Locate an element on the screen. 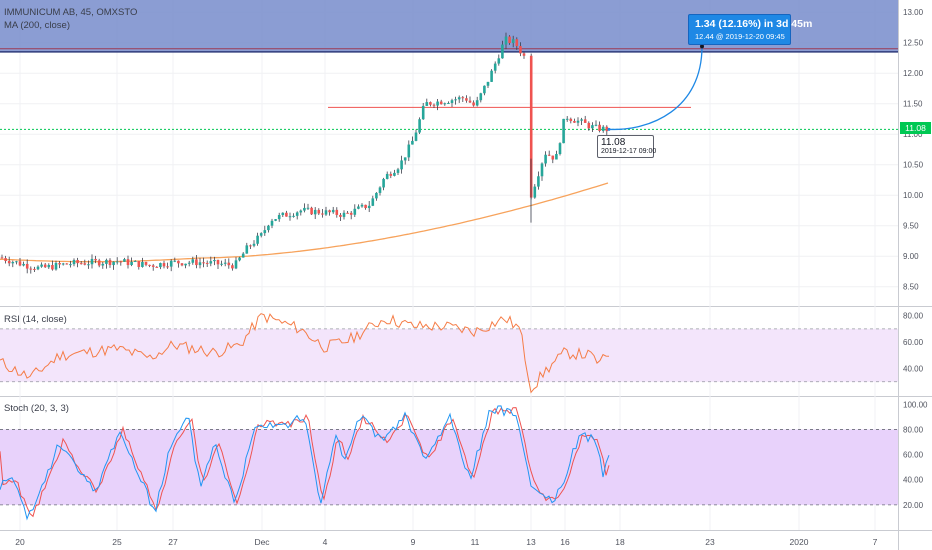 This screenshot has height=550, width=932. last-price-badge: 11.08 is located at coordinates (915, 128).